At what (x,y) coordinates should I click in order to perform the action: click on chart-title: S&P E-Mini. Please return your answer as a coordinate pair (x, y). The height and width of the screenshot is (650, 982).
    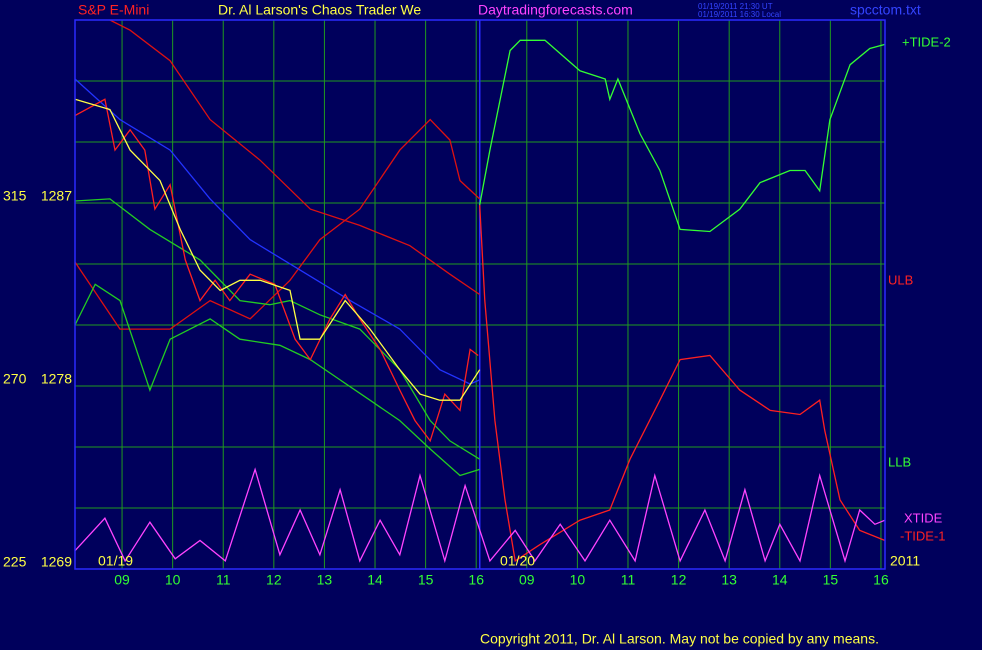
    Looking at the image, I should click on (113, 10).